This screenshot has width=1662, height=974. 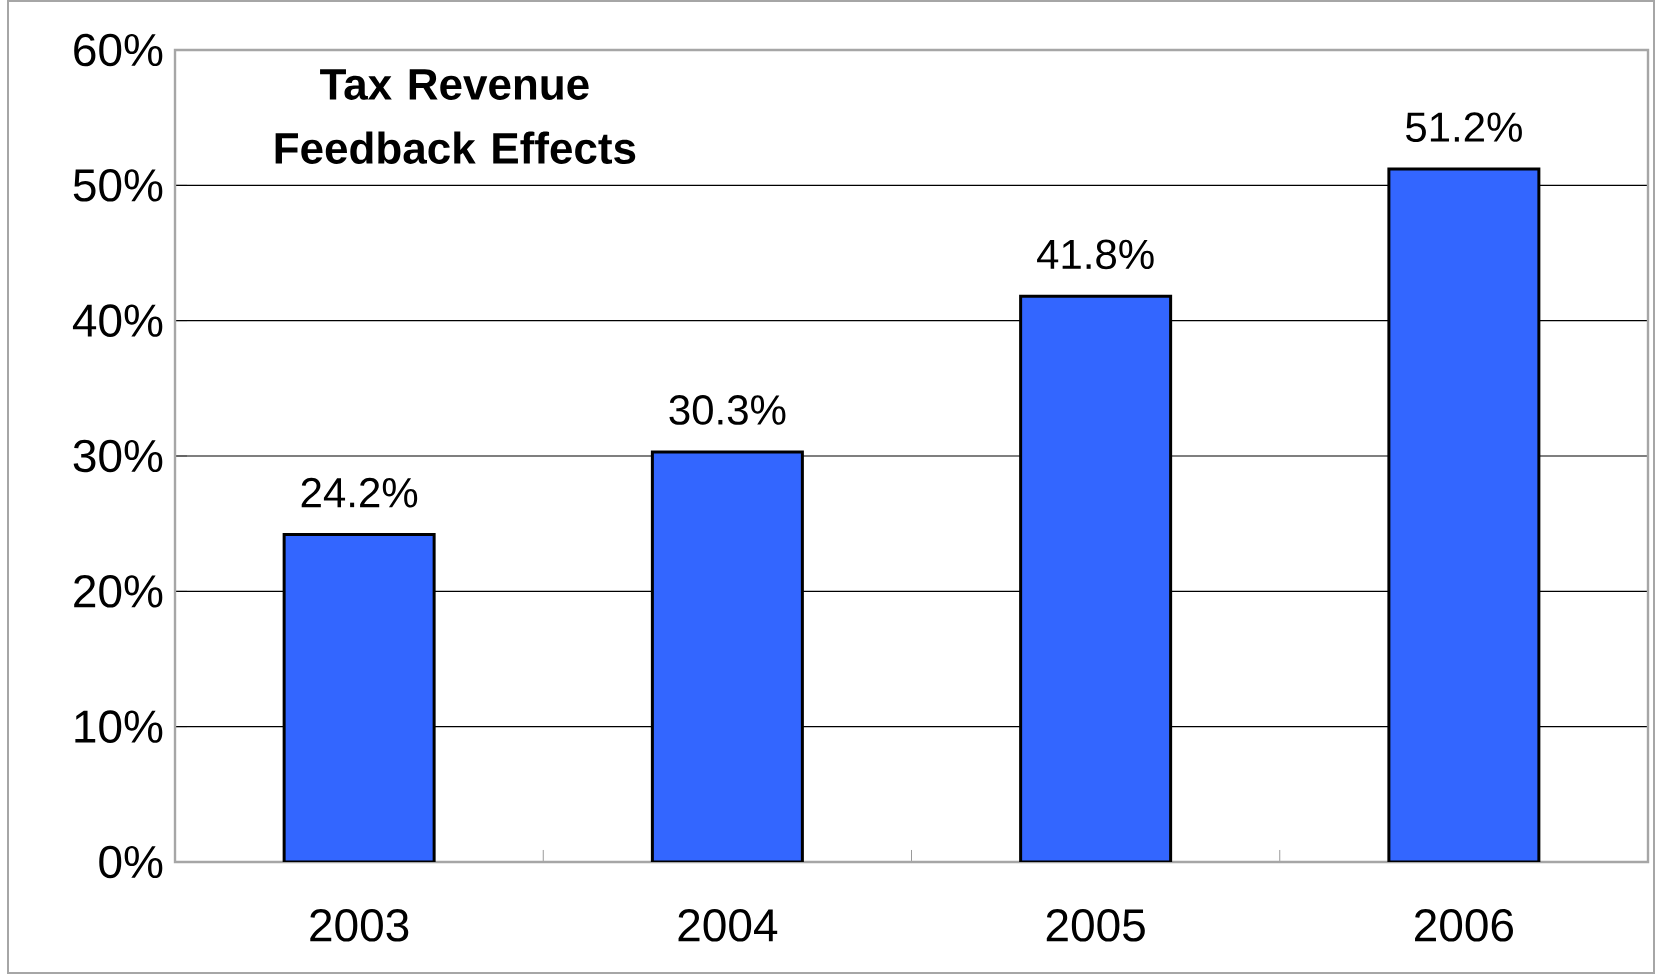 What do you see at coordinates (455, 116) in the screenshot?
I see `text: Tax Revenue Feedback Effects` at bounding box center [455, 116].